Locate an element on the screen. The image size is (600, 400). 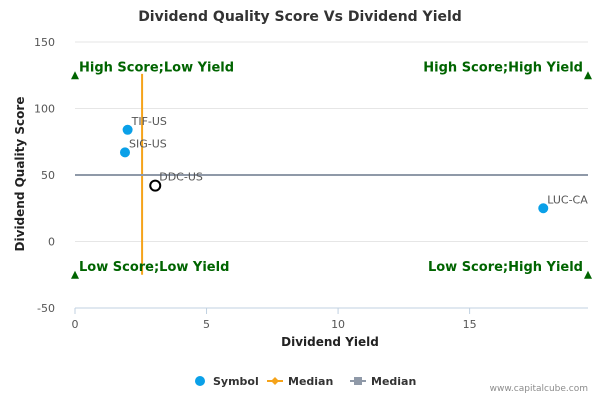
chart-title: Dividend Quality Score Vs Dividend Yield is located at coordinates (300, 17).